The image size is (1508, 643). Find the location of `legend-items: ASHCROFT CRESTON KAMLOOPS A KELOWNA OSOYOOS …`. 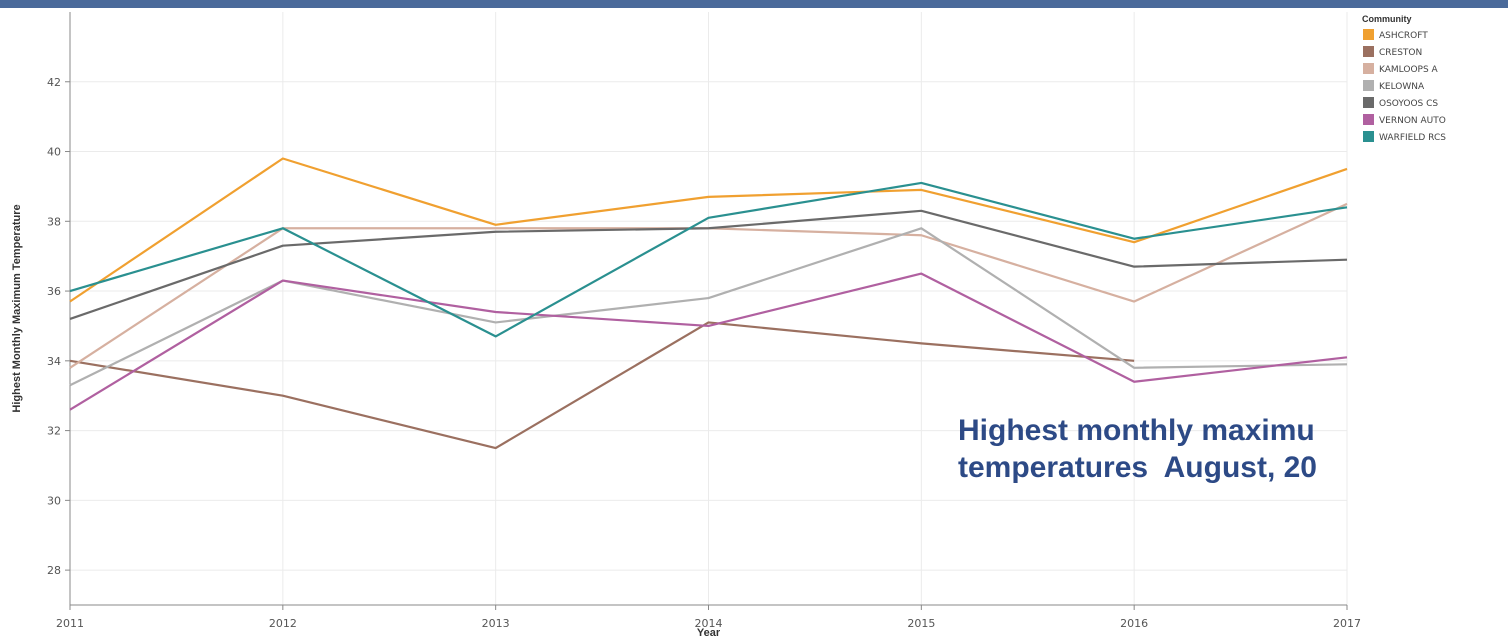

legend-items: ASHCROFT CRESTON KAMLOOPS A KELOWNA OSOYOOS … is located at coordinates (1404, 86).